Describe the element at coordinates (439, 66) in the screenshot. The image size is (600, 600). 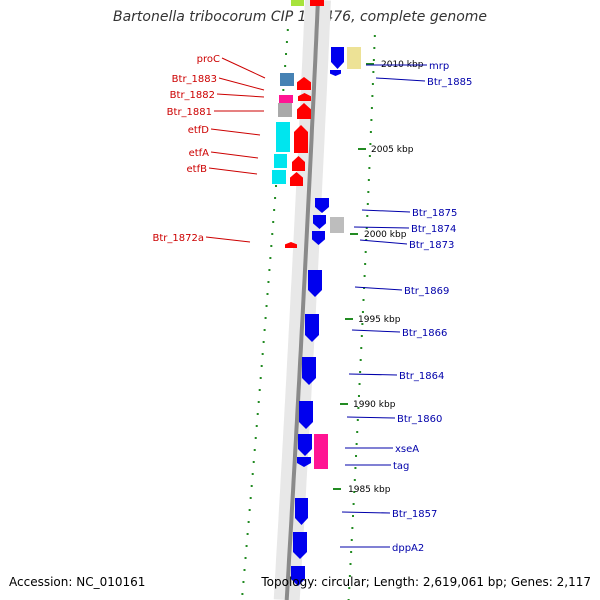
I see `reverse-gene-label: mrp` at that location.